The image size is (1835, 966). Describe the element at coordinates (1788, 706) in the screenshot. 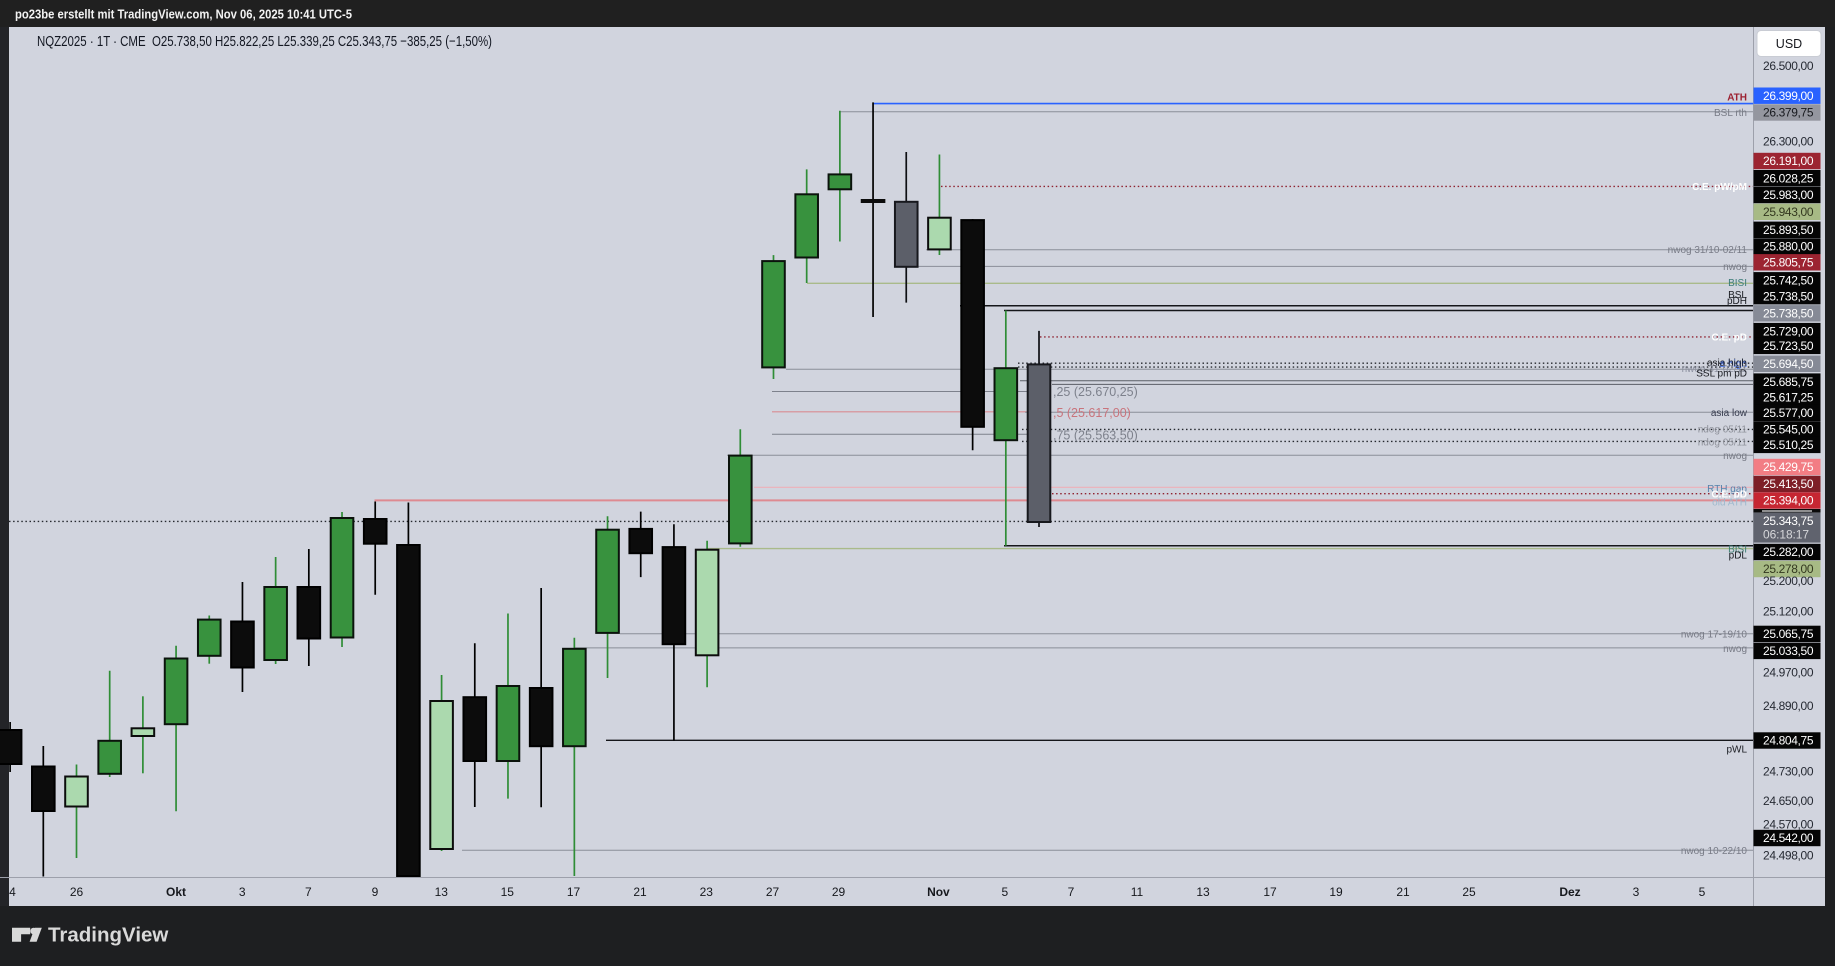

I see `svg-text: 24.890,00` at that location.